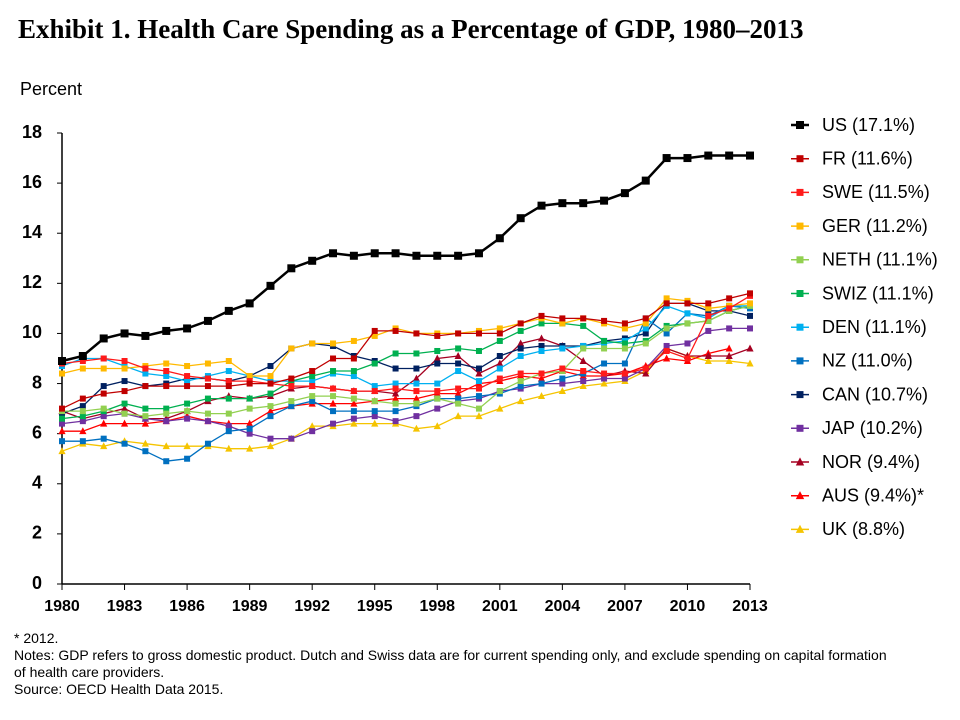 This screenshot has height=720, width=960. I want to click on legend-label: DEN (11.1%), so click(874, 327).